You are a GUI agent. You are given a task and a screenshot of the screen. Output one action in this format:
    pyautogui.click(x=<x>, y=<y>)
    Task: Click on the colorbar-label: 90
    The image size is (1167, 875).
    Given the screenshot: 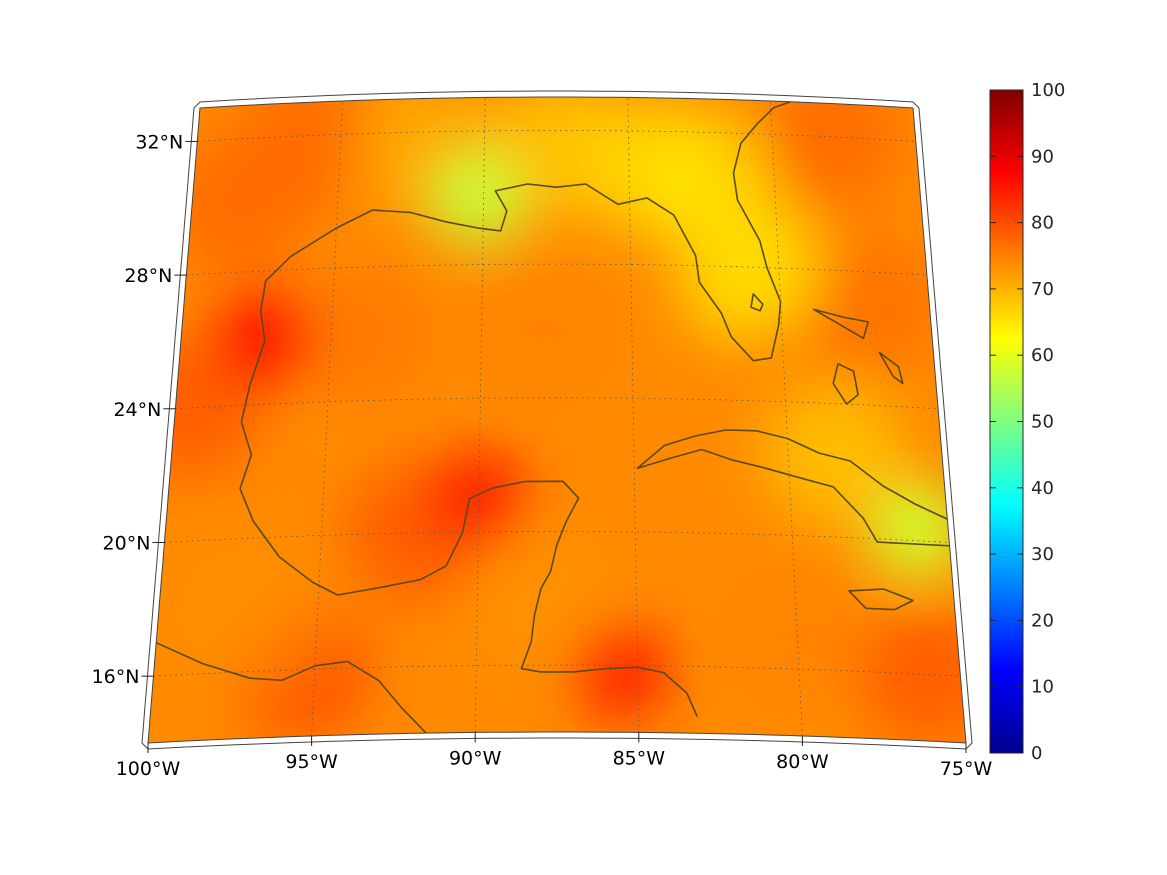 What is the action you would take?
    pyautogui.click(x=1042, y=156)
    